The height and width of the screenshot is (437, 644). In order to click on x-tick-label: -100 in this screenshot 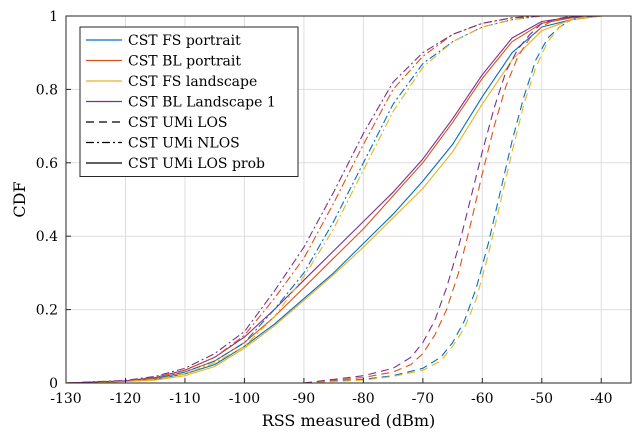, I will do `click(244, 399)`.